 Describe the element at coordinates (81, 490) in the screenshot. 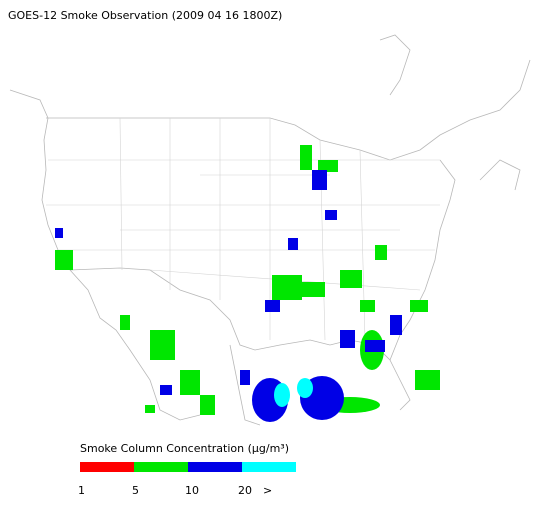

I see `legend-label: 1` at that location.